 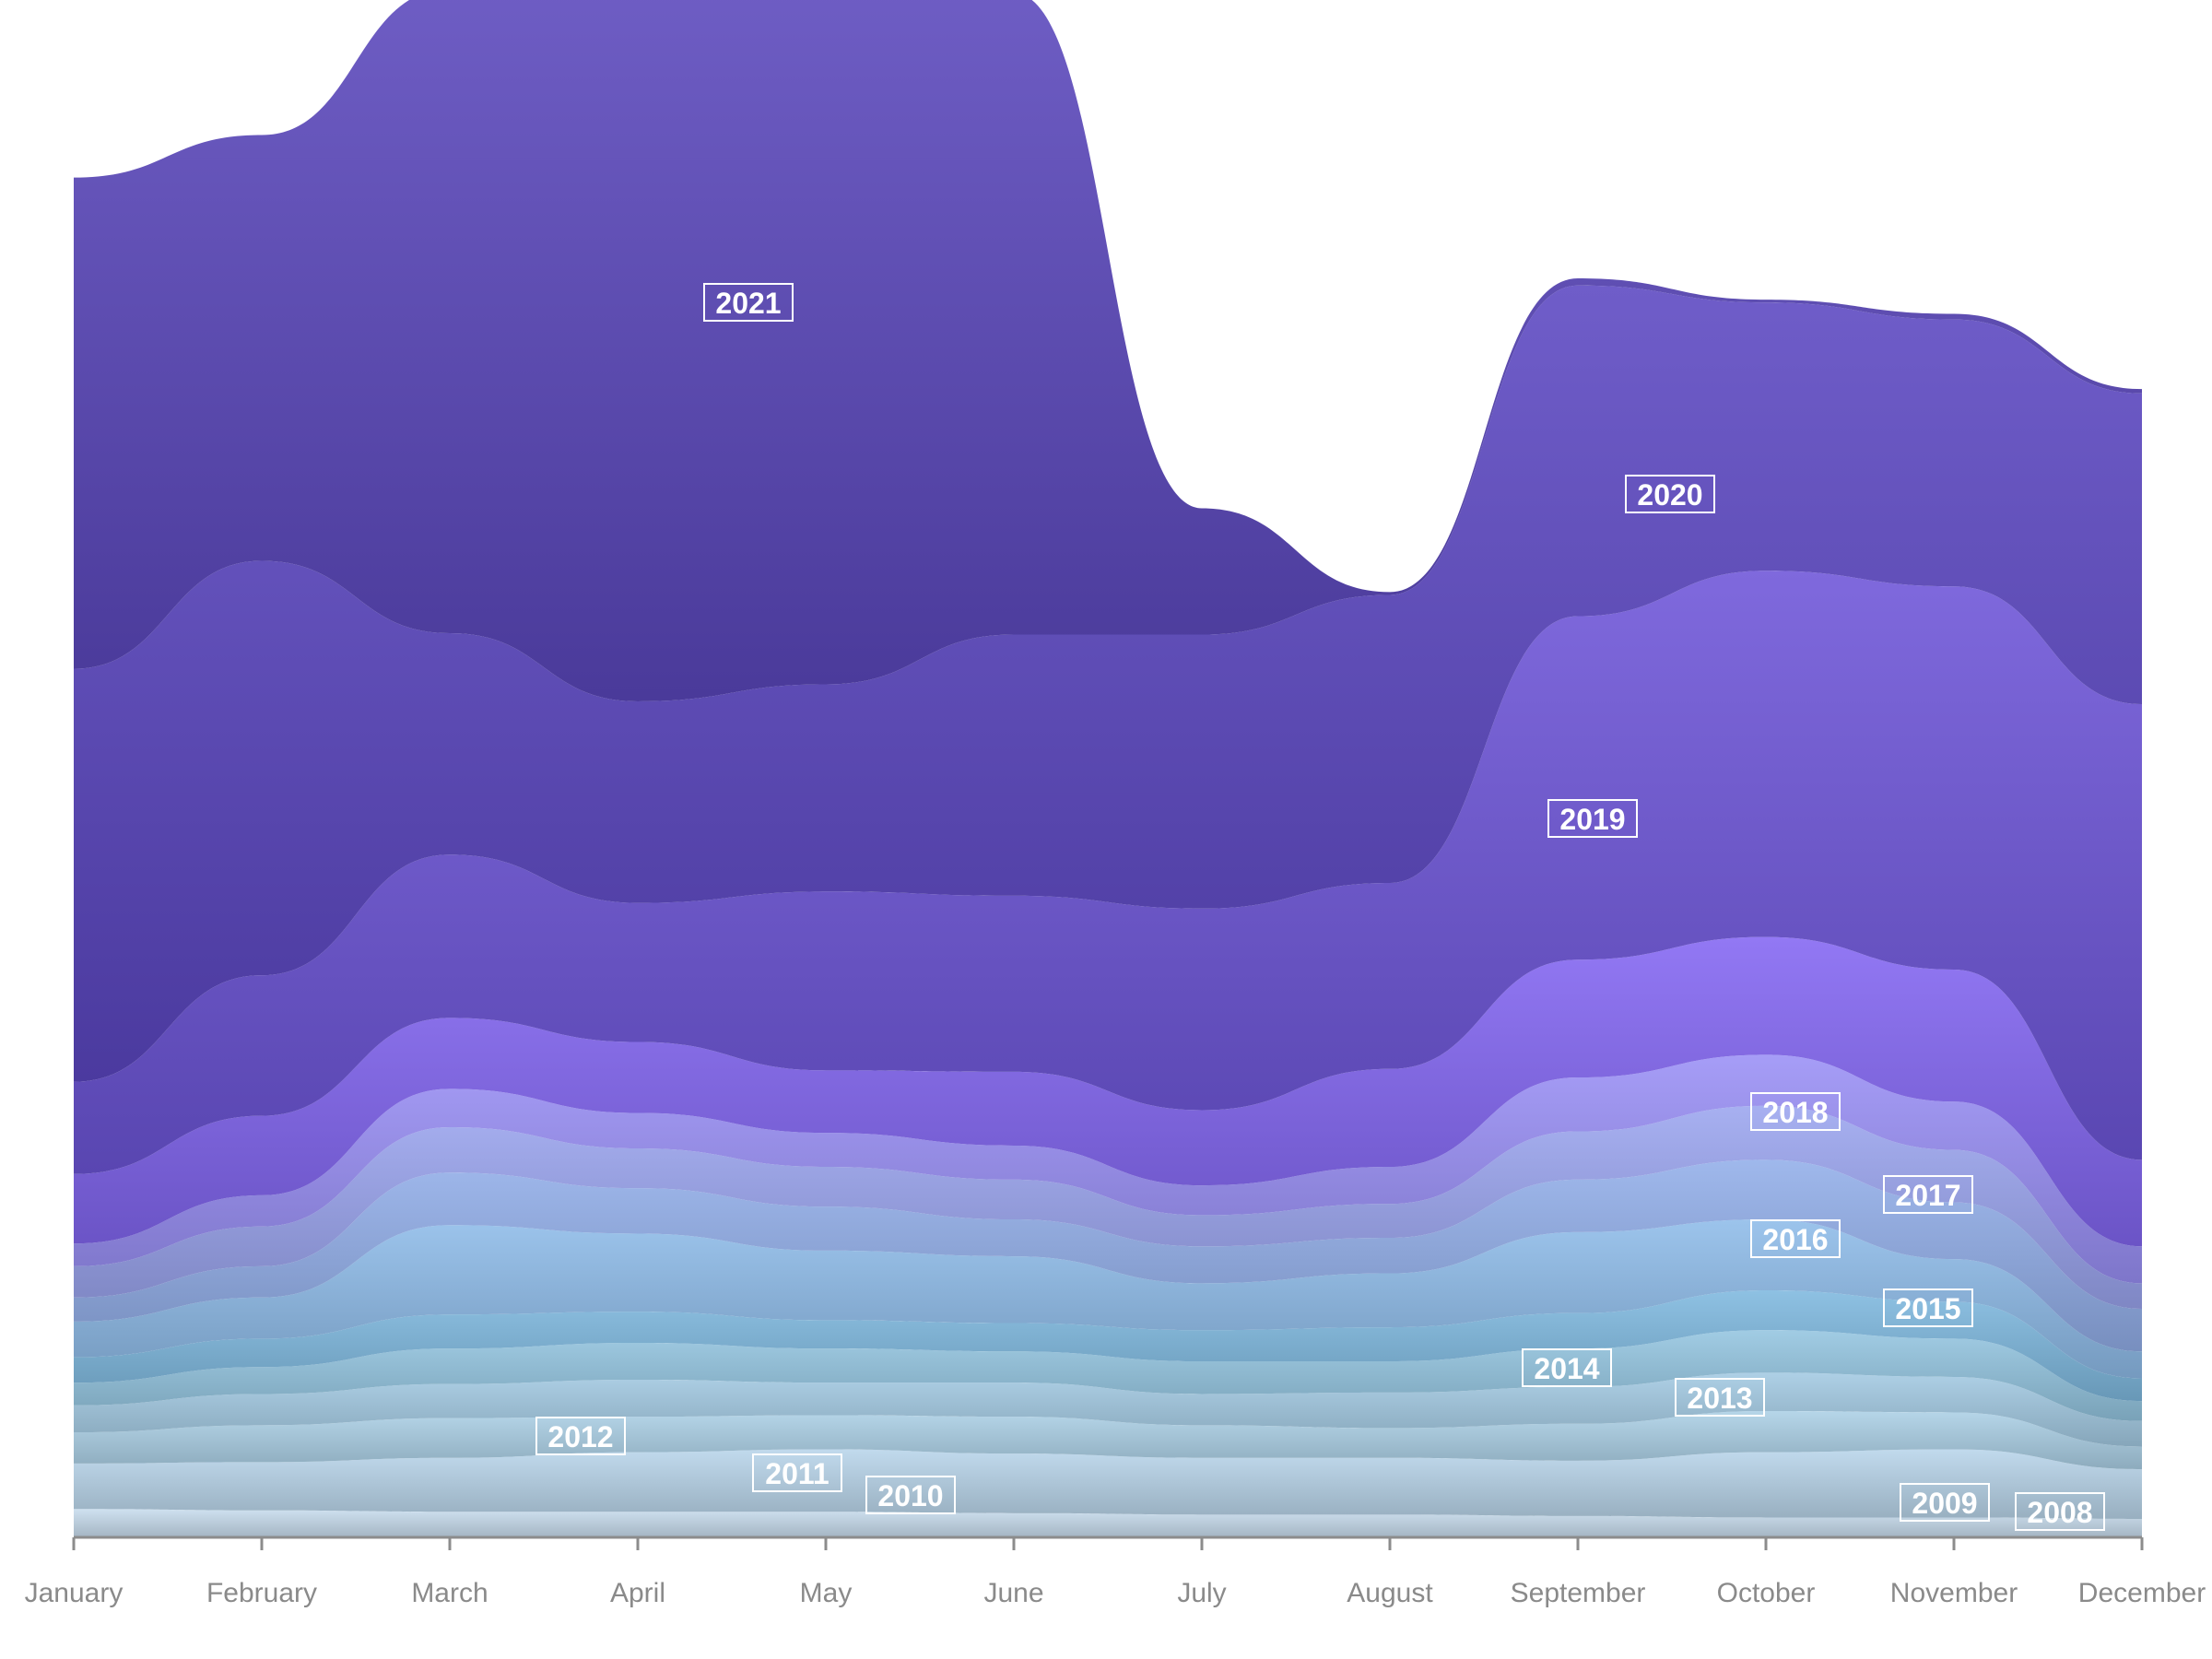 I want to click on series-label-text: 2011, so click(x=797, y=1473).